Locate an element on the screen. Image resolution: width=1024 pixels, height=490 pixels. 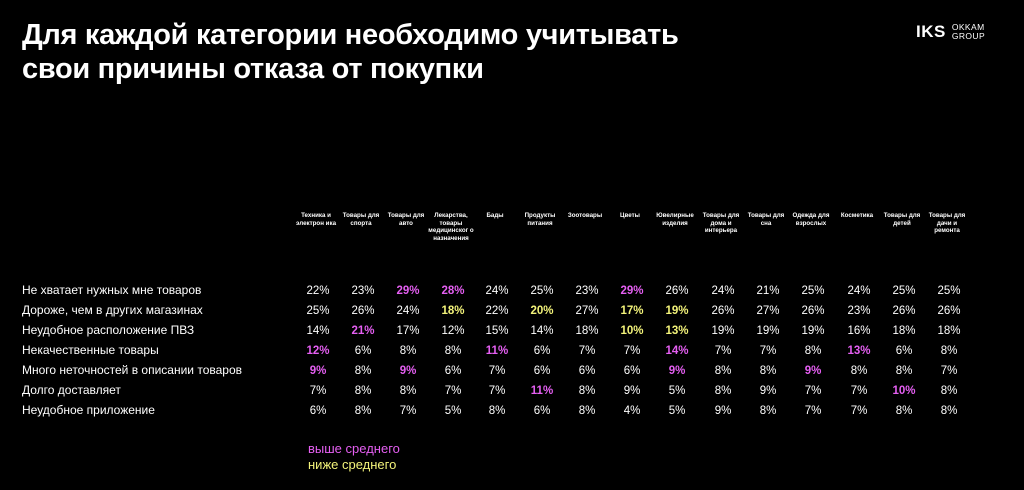
logo-subtitle: OKKAM GROUP is located at coordinates (968, 32).